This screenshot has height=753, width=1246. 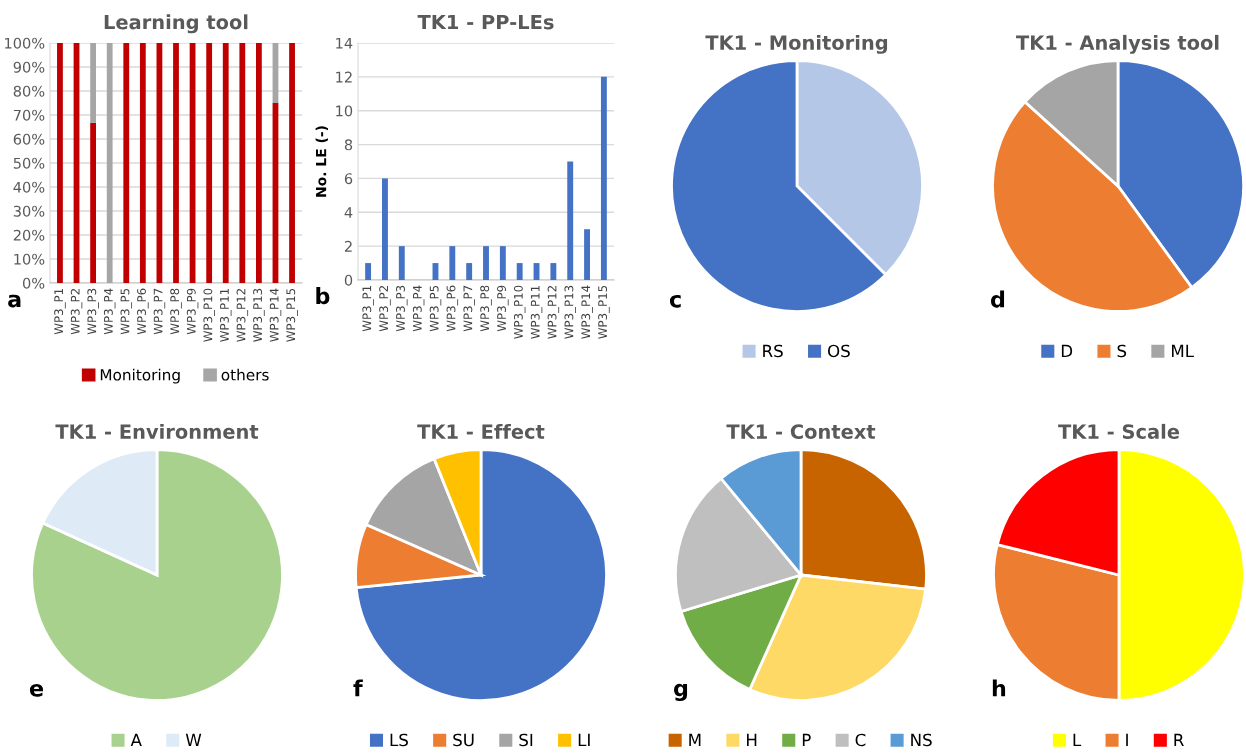 I want to click on chart-title: TK1 - Context, so click(x=801, y=431).